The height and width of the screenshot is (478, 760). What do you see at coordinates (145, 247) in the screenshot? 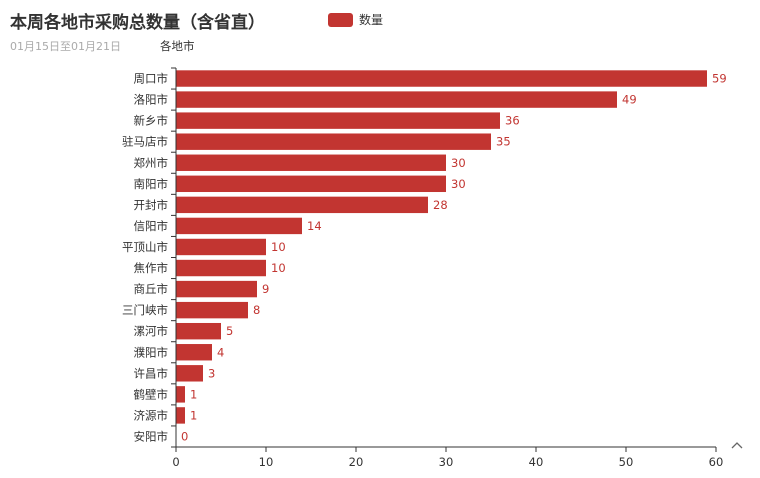
I see `y-tick-label-平顶山市: 平顶山市` at bounding box center [145, 247].